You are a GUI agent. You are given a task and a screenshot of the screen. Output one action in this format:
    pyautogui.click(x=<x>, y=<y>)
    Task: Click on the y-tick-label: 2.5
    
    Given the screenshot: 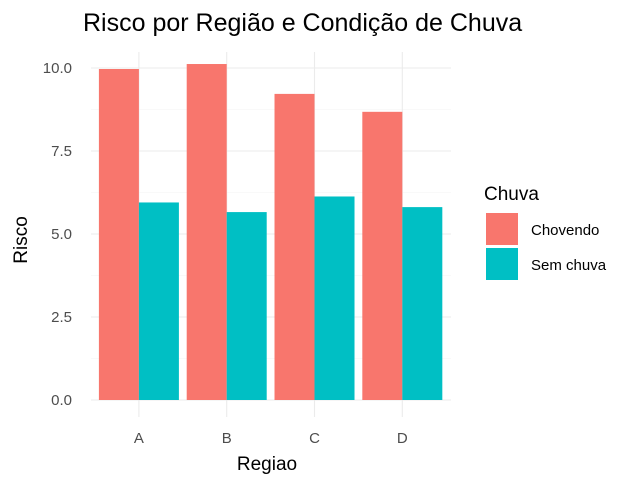 What is the action you would take?
    pyautogui.click(x=61, y=317)
    